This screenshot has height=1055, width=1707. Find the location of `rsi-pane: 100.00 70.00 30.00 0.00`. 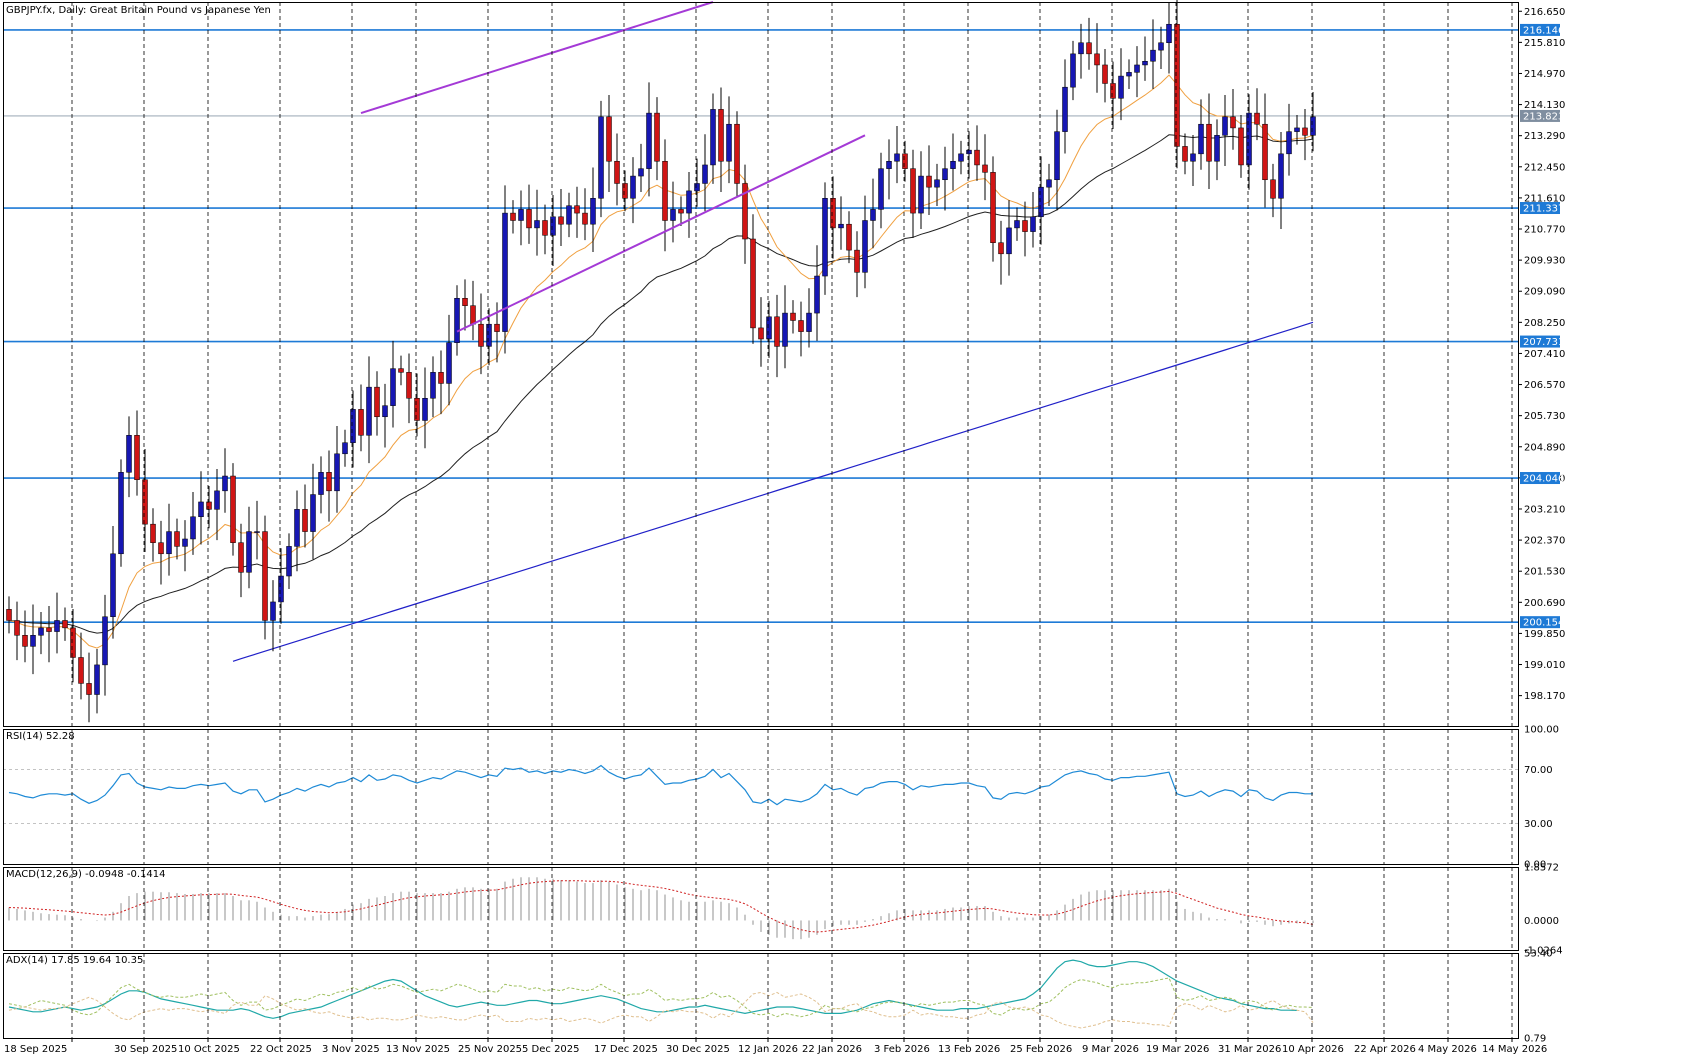

rsi-pane: 100.00 70.00 30.00 0.00 is located at coordinates (781, 798).